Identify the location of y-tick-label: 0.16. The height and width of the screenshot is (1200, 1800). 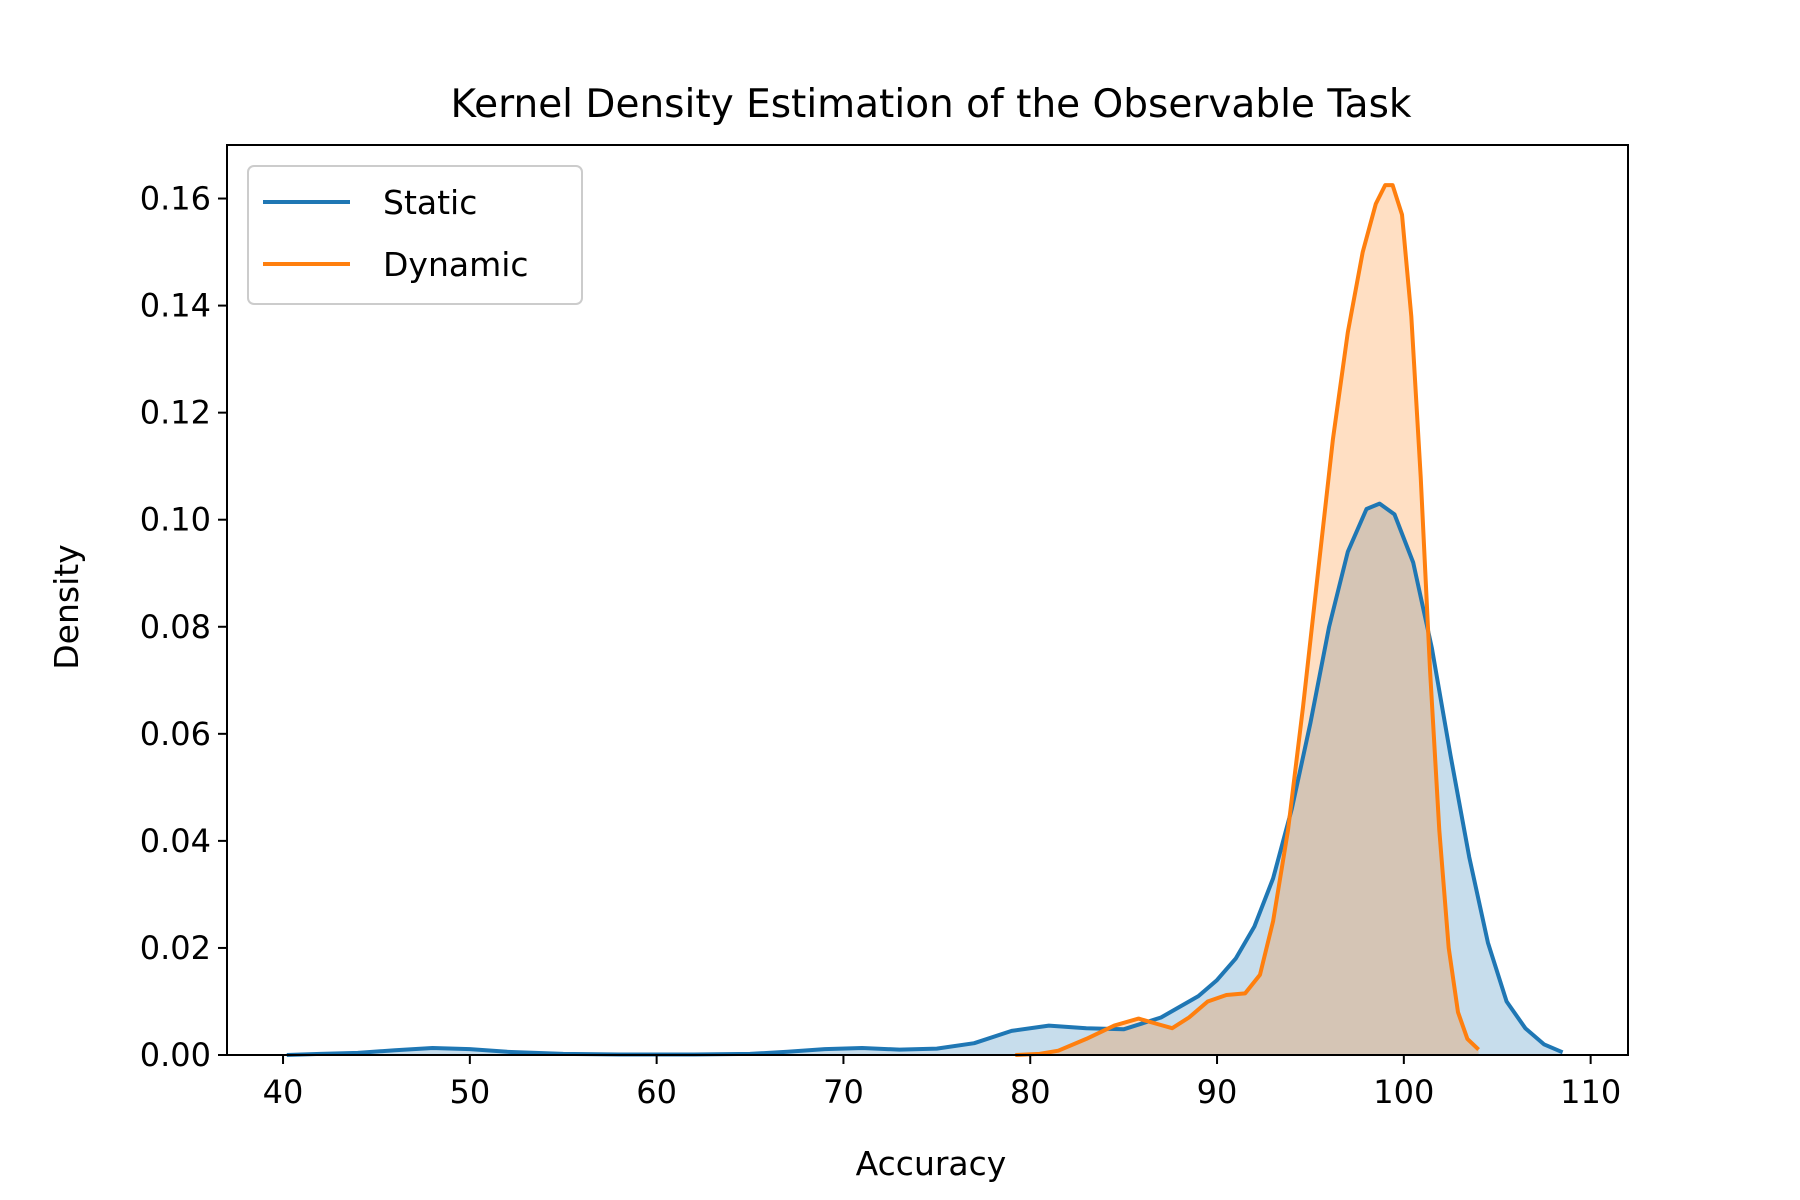
(175, 199).